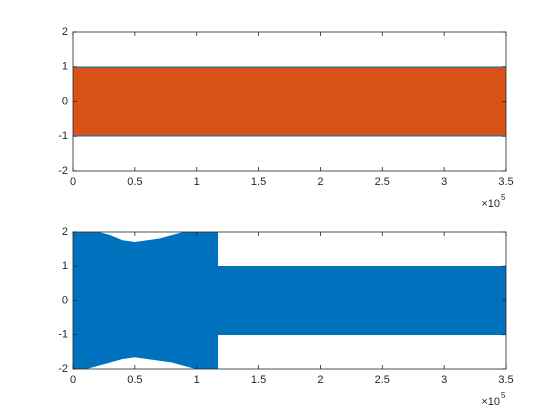 Image resolution: width=560 pixels, height=420 pixels. I want to click on signal-band, so click(289, 101).